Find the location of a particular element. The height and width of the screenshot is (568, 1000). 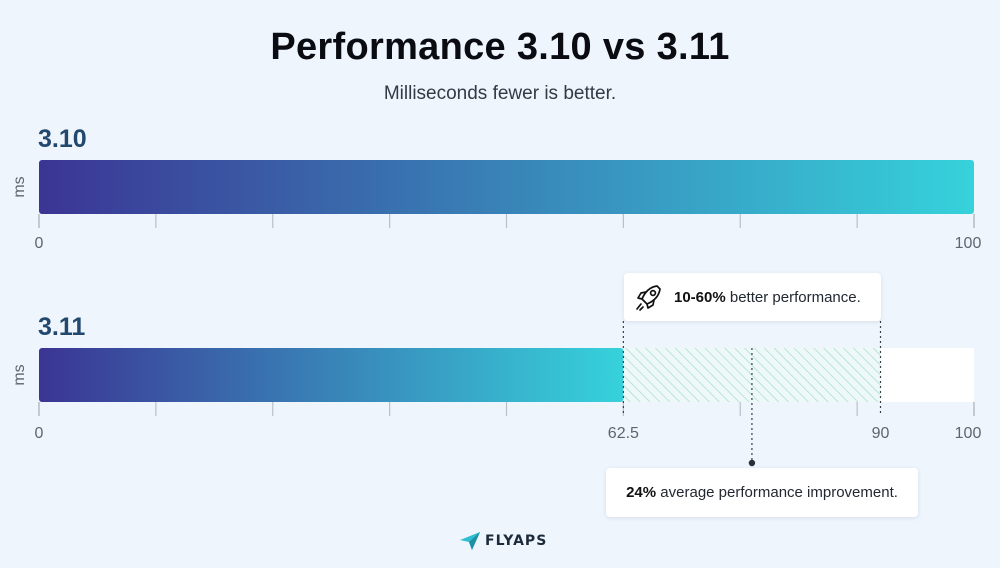

tick-label-1-3: 100 is located at coordinates (968, 433).